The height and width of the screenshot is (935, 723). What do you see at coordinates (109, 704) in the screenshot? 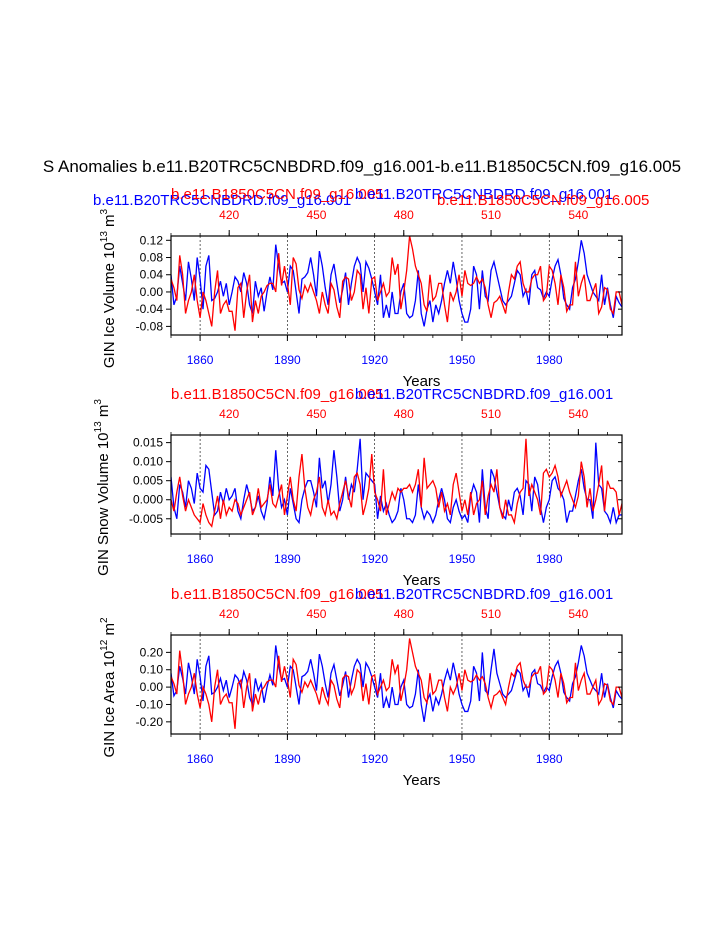
I see `y-axis-label-part: GIN Ice Area 10` at bounding box center [109, 704].